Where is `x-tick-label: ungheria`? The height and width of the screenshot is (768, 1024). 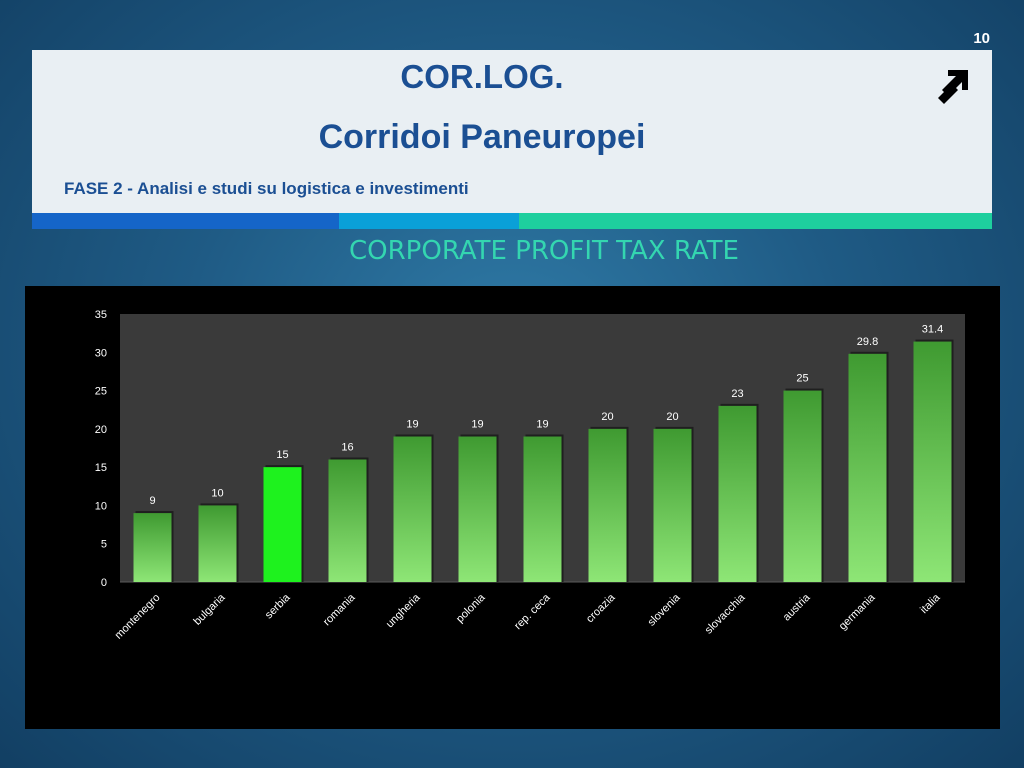
x-tick-label: ungheria is located at coordinates (403, 610).